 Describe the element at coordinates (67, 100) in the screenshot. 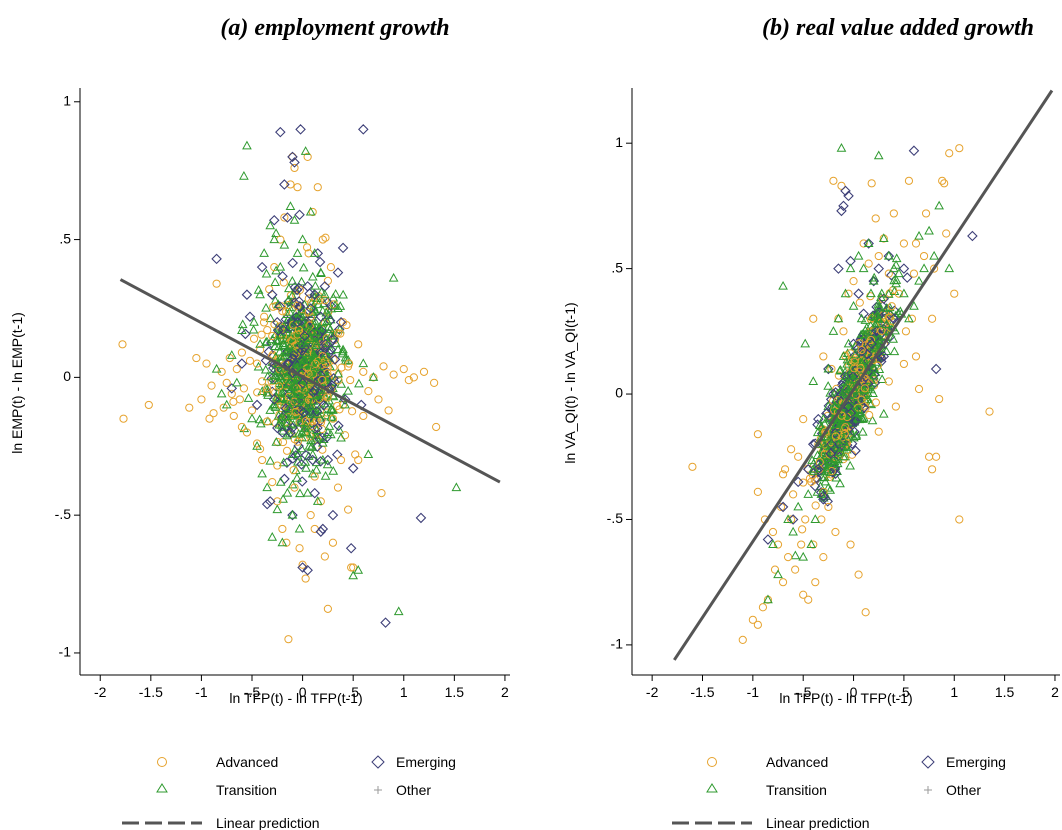

I see `y-tick-label: 1` at that location.